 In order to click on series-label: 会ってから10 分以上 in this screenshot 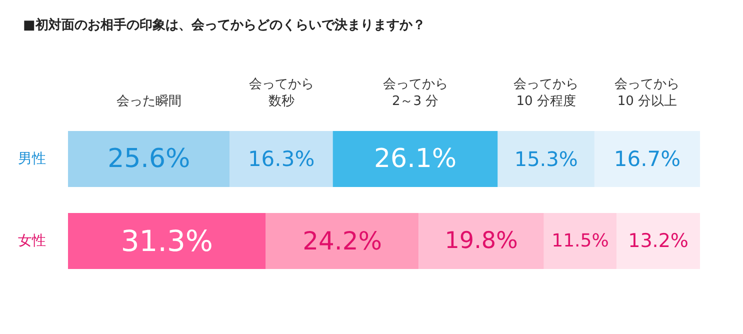, I will do `click(647, 93)`.